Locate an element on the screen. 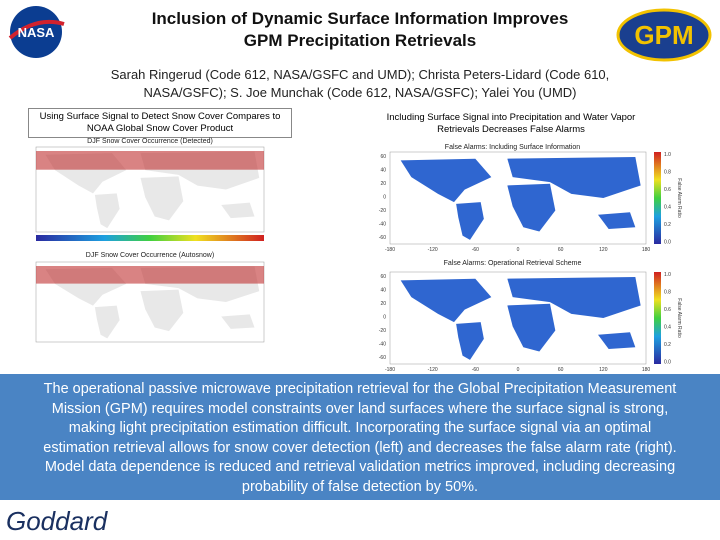 The image size is (720, 540). gpm-logo: GPM is located at coordinates (664, 35).